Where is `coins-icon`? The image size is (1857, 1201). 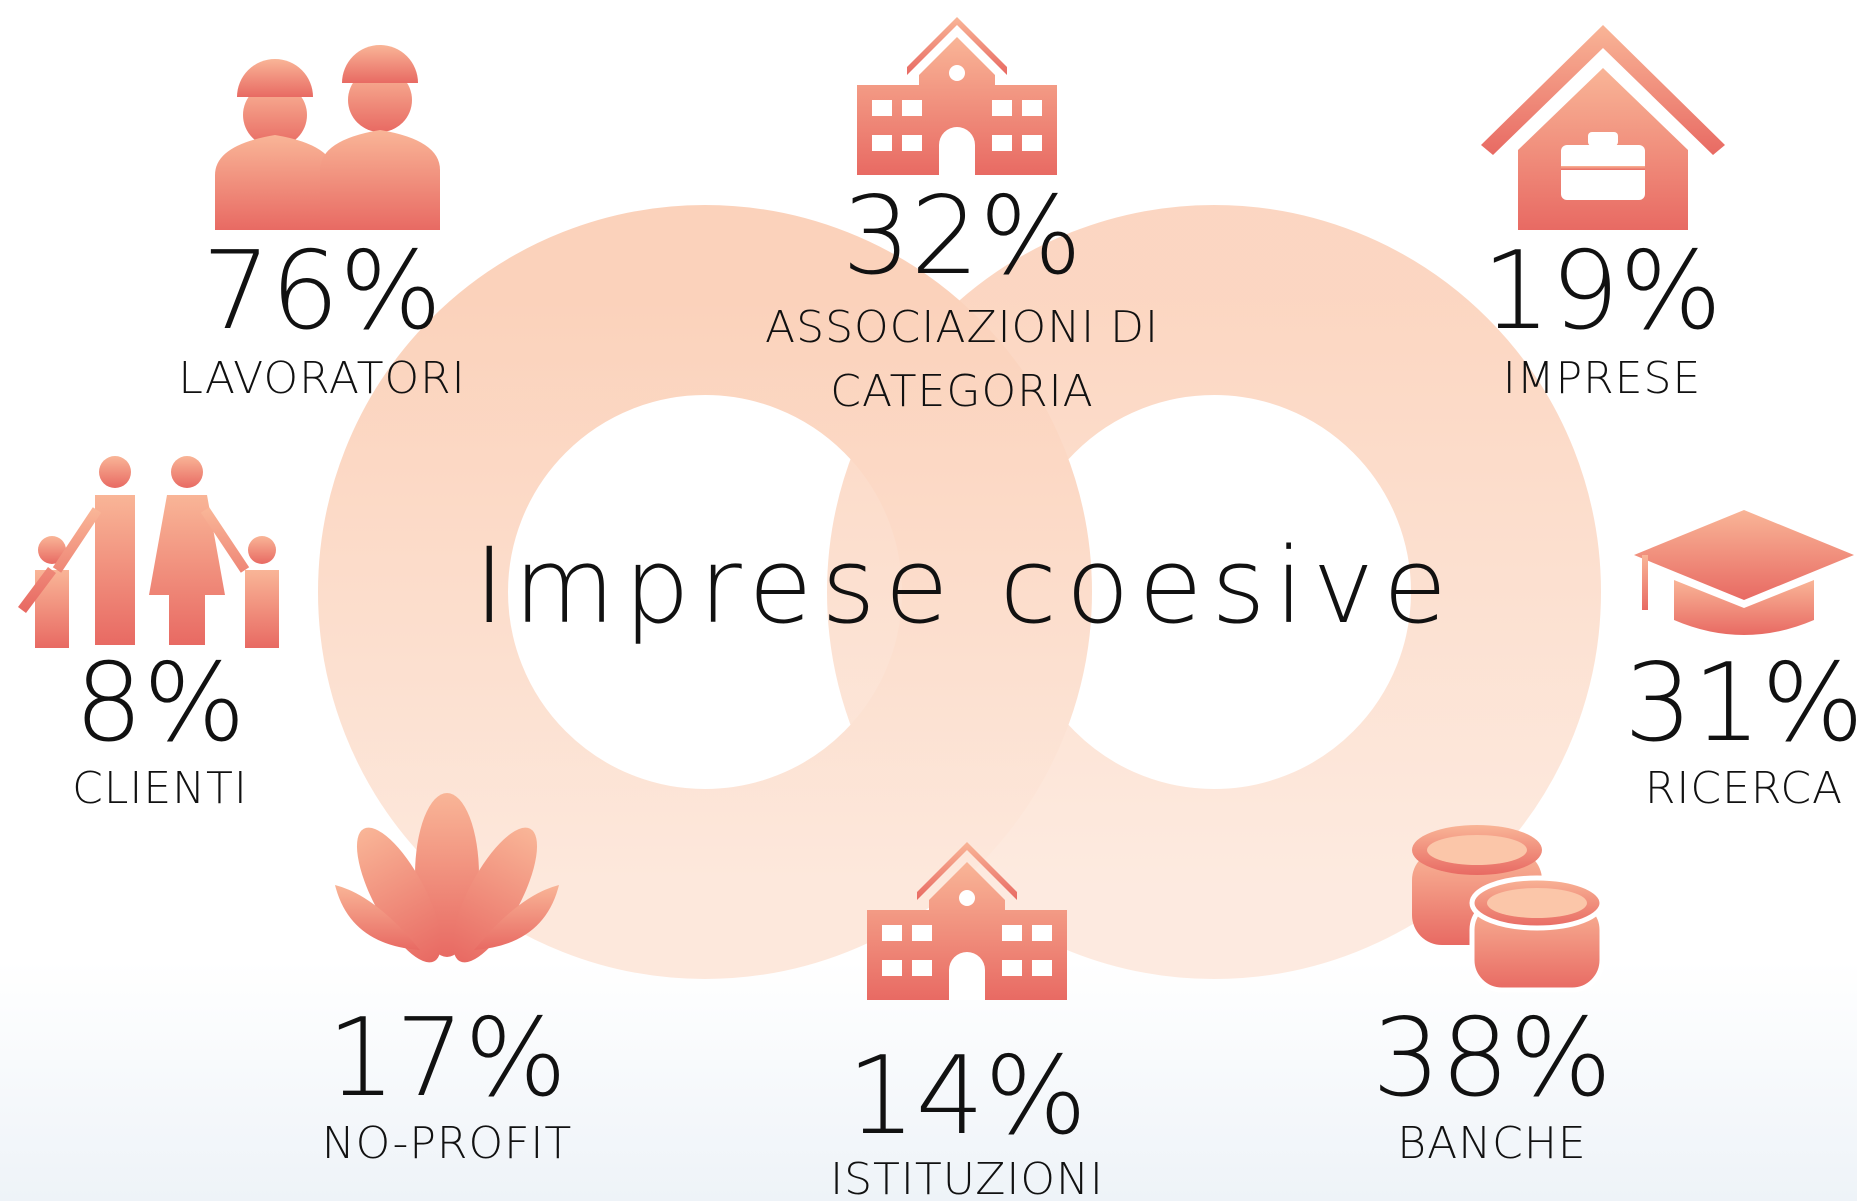 coins-icon is located at coordinates (1508, 909).